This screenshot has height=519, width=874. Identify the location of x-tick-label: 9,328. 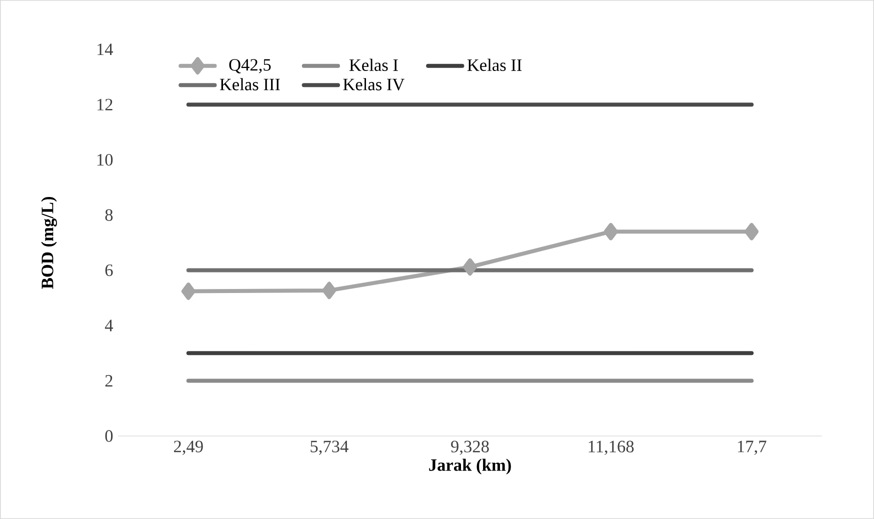
(470, 447).